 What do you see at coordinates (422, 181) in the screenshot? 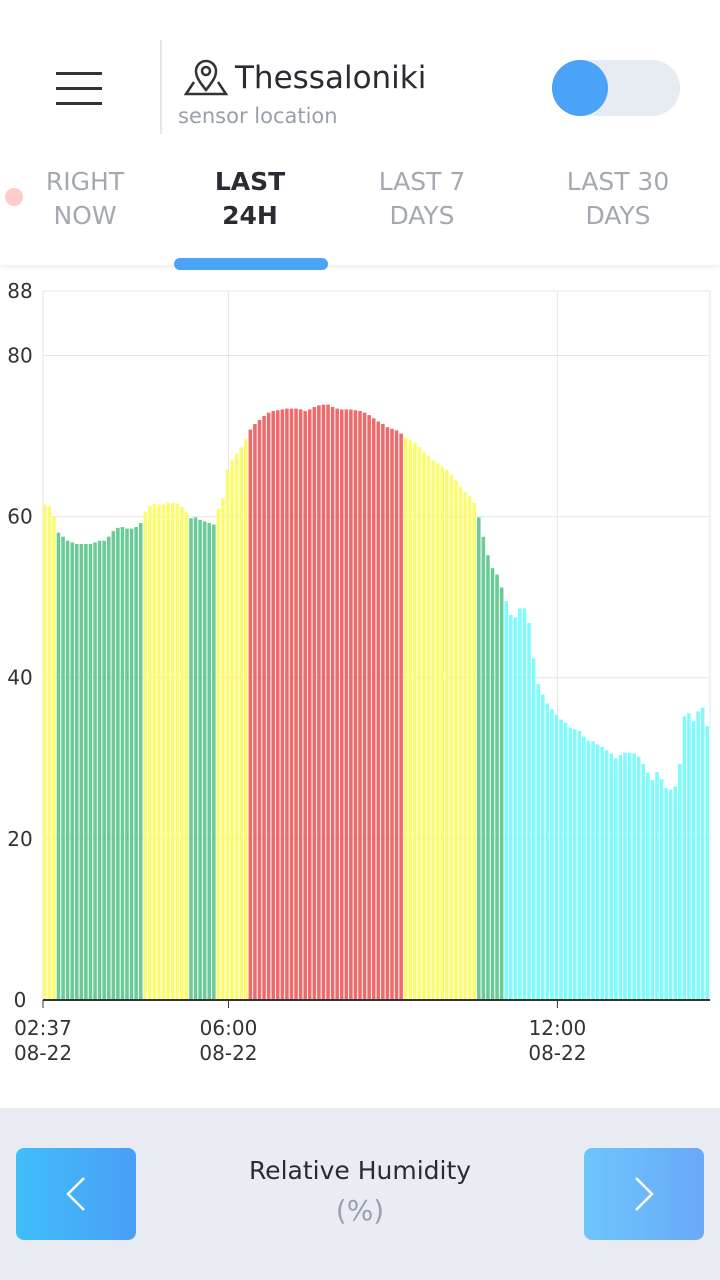
I see `tab-label: LAST 7` at bounding box center [422, 181].